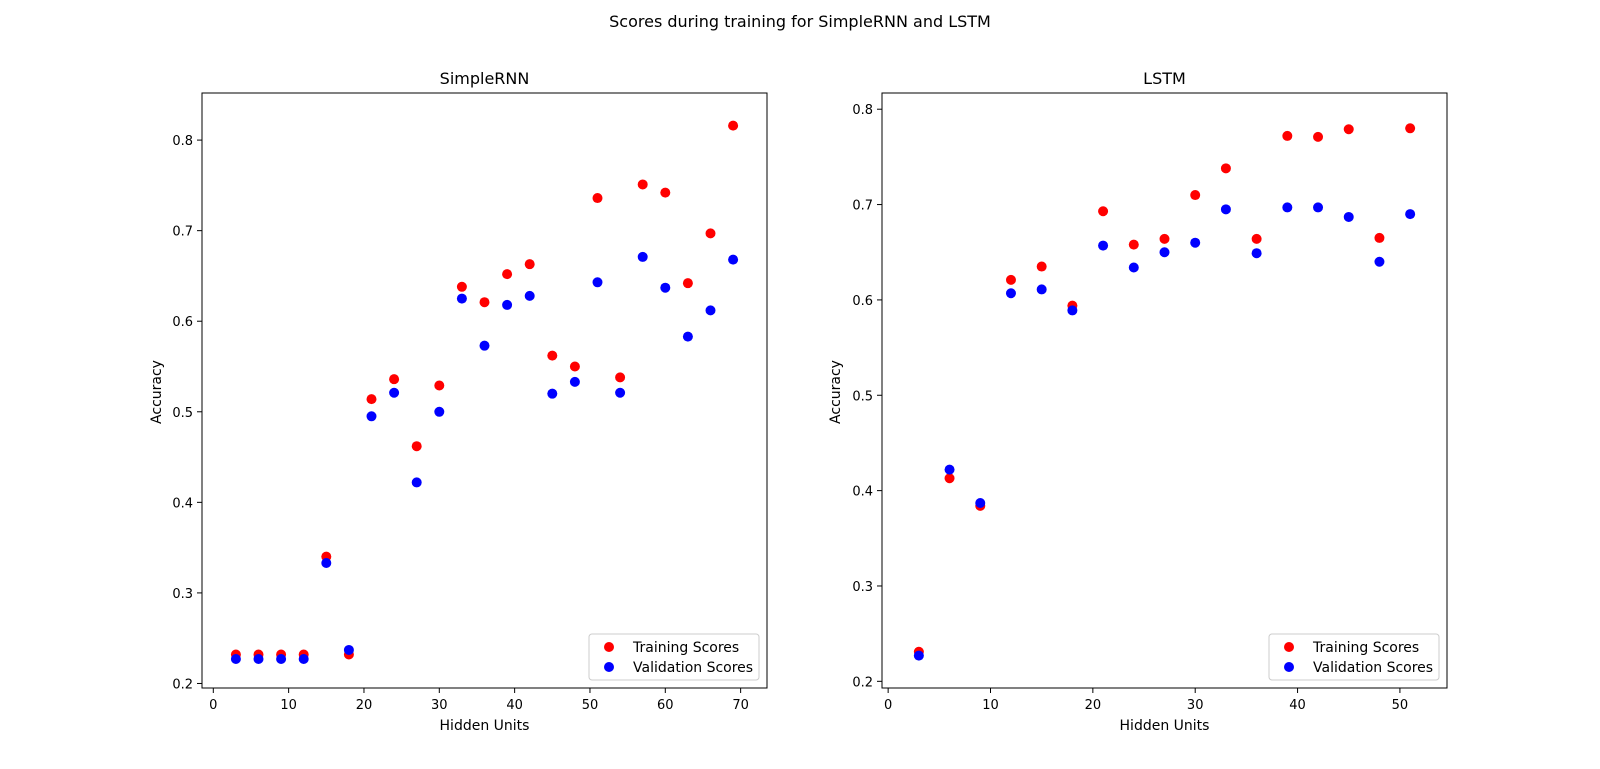 The height and width of the screenshot is (769, 1600). What do you see at coordinates (1195, 705) in the screenshot?
I see `x-tick-label: 30` at bounding box center [1195, 705].